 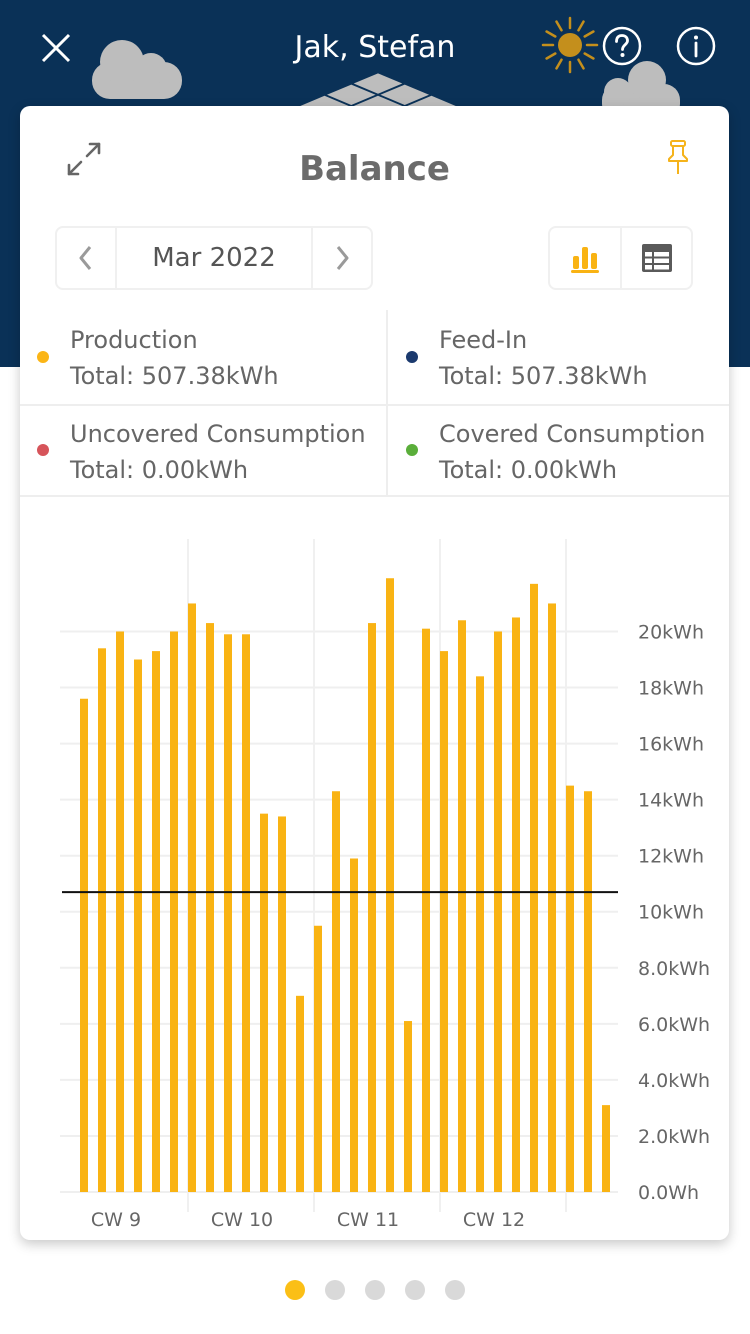 What do you see at coordinates (572, 434) in the screenshot?
I see `legend-label: Covered Consumption` at bounding box center [572, 434].